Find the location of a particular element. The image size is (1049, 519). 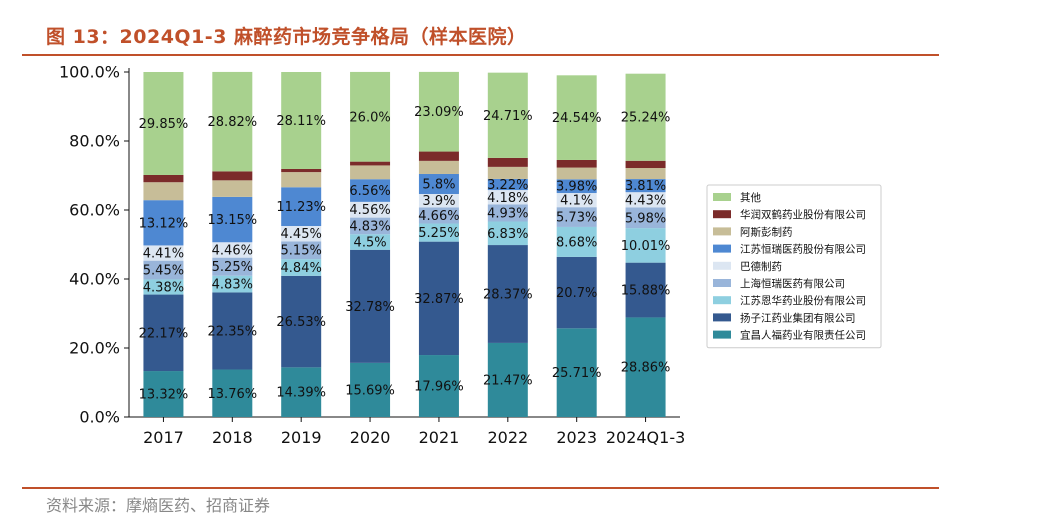

source-divider is located at coordinates (480, 488).